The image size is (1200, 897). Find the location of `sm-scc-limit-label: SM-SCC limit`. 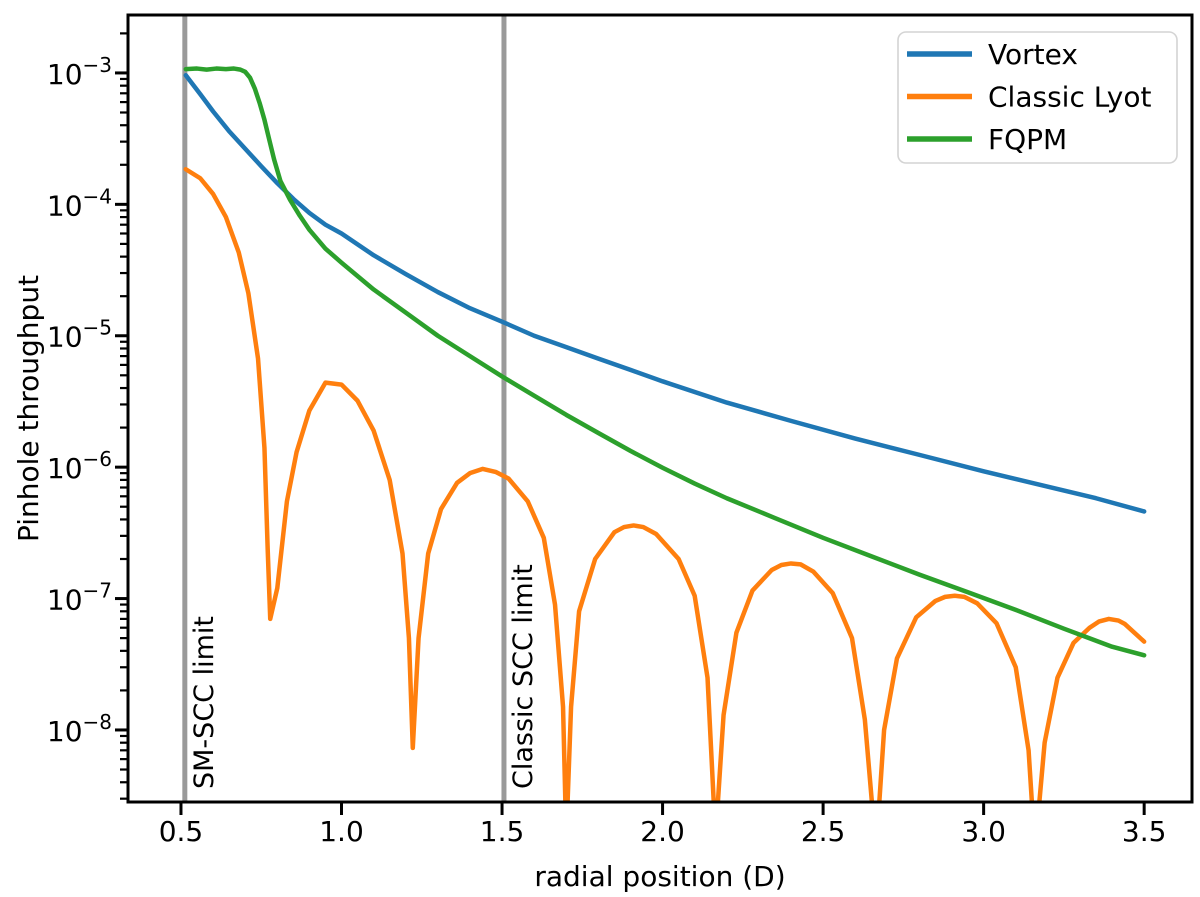

sm-scc-limit-label: SM-SCC limit is located at coordinates (204, 702).